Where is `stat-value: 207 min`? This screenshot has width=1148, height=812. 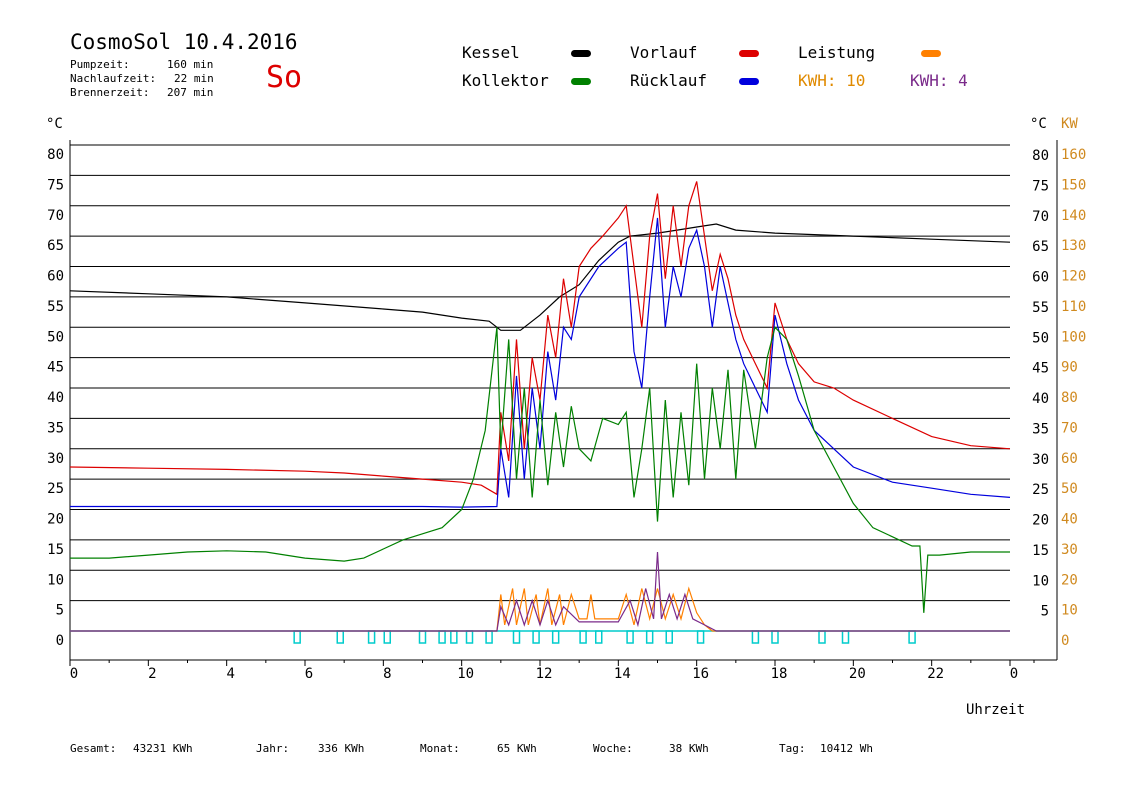 stat-value: 207 min is located at coordinates (190, 92).